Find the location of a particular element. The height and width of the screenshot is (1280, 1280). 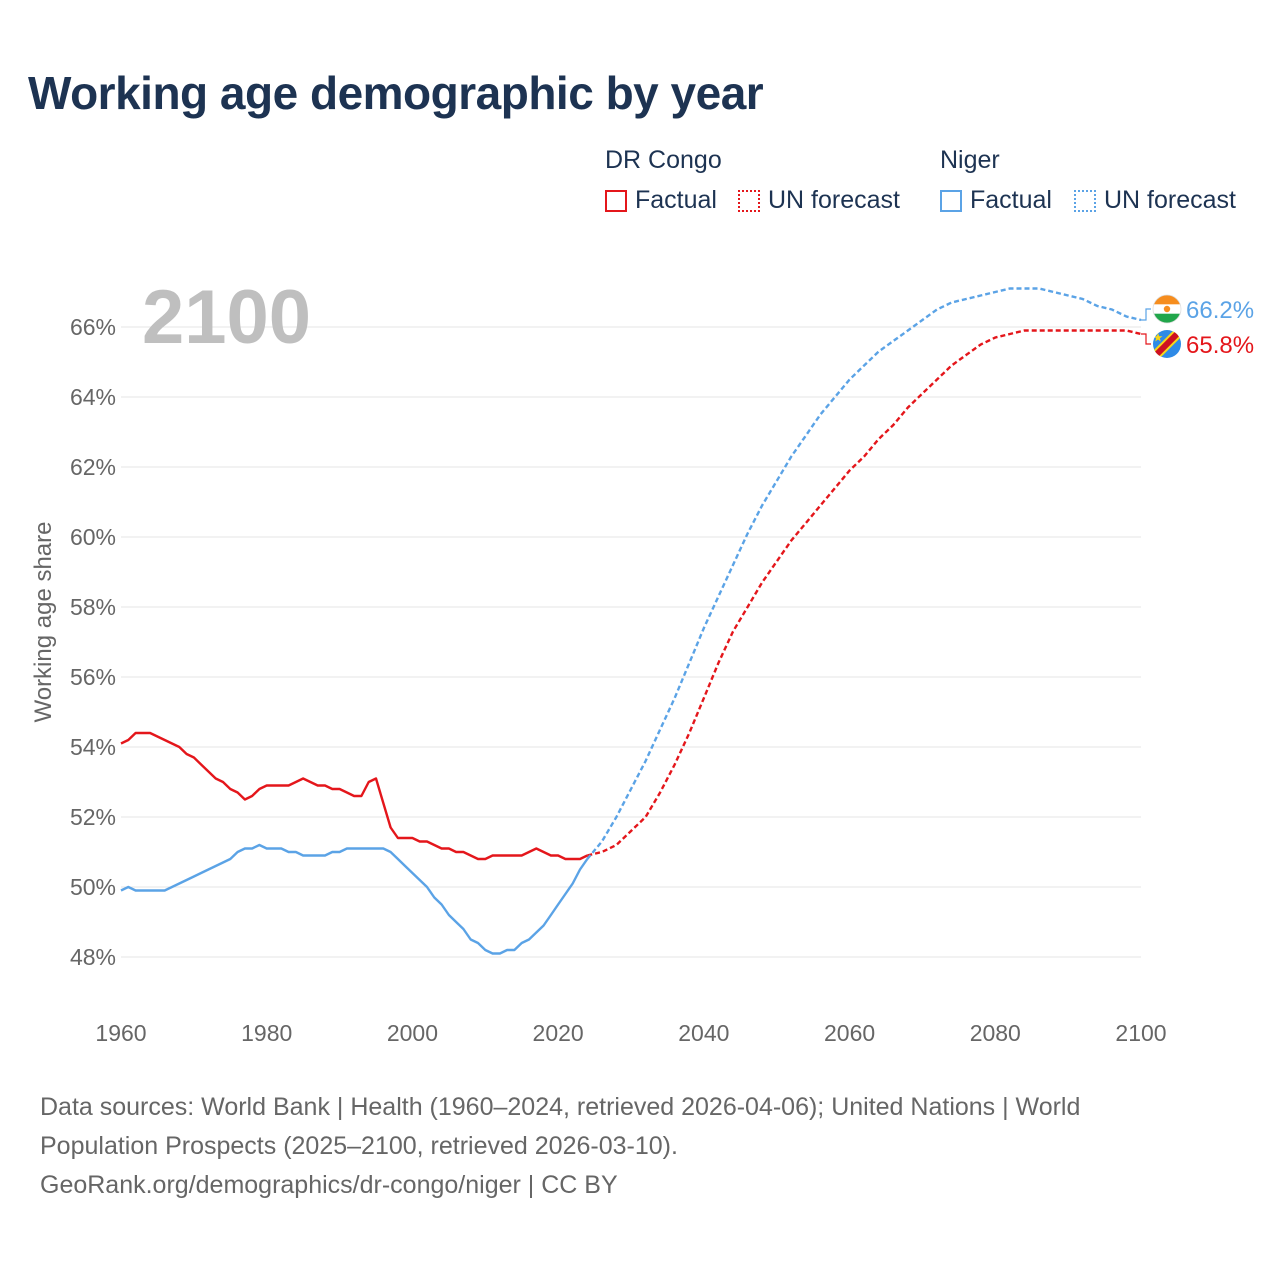

niger-factual-line is located at coordinates (354, 899).